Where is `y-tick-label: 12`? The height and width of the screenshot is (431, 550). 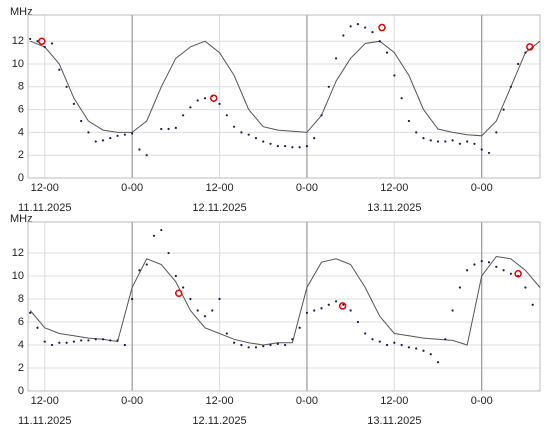 y-tick-label: 12 is located at coordinates (18, 41).